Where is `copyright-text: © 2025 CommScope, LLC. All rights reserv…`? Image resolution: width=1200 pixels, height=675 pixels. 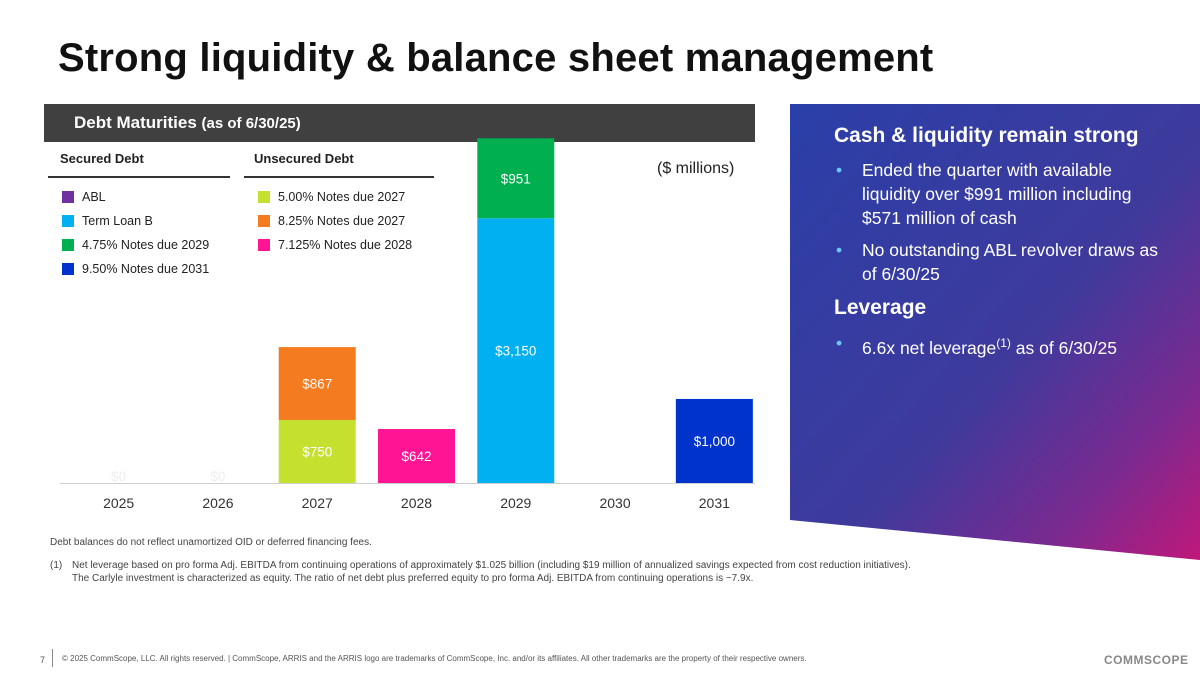 copyright-text: © 2025 CommScope, LLC. All rights reserv… is located at coordinates (434, 658).